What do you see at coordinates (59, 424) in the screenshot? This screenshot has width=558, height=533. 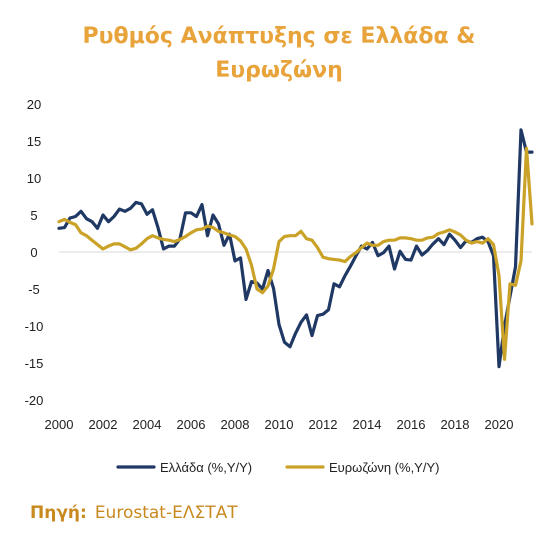 I see `x-tick-label: 2000` at bounding box center [59, 424].